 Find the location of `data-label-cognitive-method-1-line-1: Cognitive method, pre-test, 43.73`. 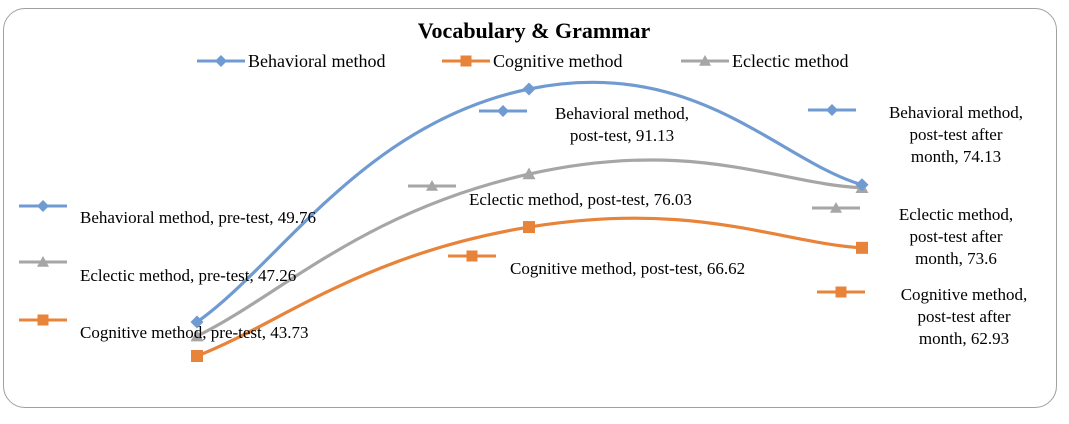

data-label-cognitive-method-1-line-1: Cognitive method, pre-test, 43.73 is located at coordinates (194, 332).